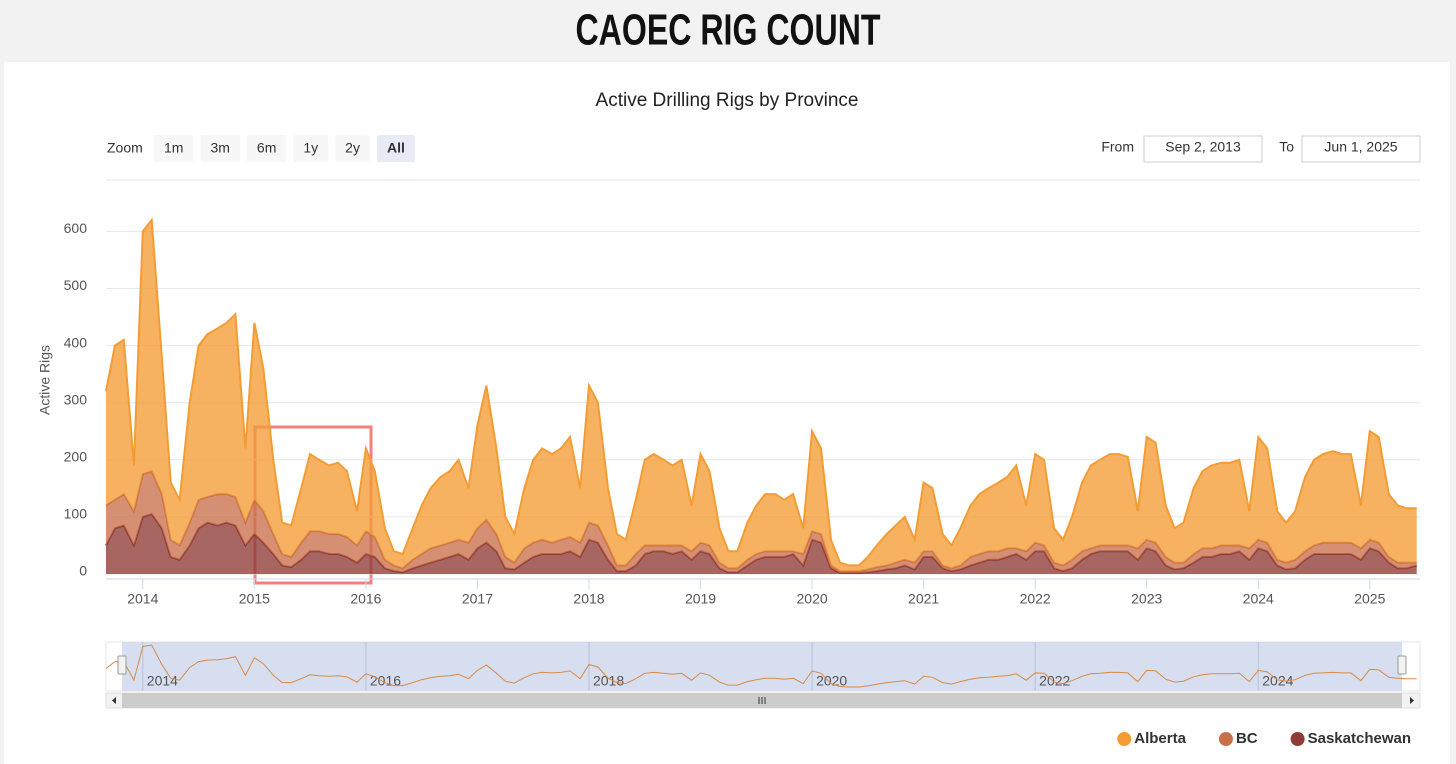 Image resolution: width=1456 pixels, height=764 pixels. Describe the element at coordinates (762, 700) in the screenshot. I see `scroll-grip` at that location.